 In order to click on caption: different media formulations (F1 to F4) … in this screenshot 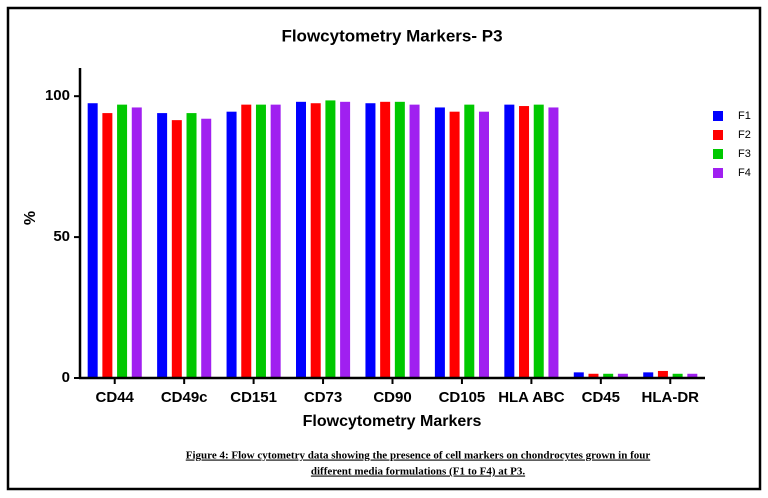, I will do `click(418, 472)`.